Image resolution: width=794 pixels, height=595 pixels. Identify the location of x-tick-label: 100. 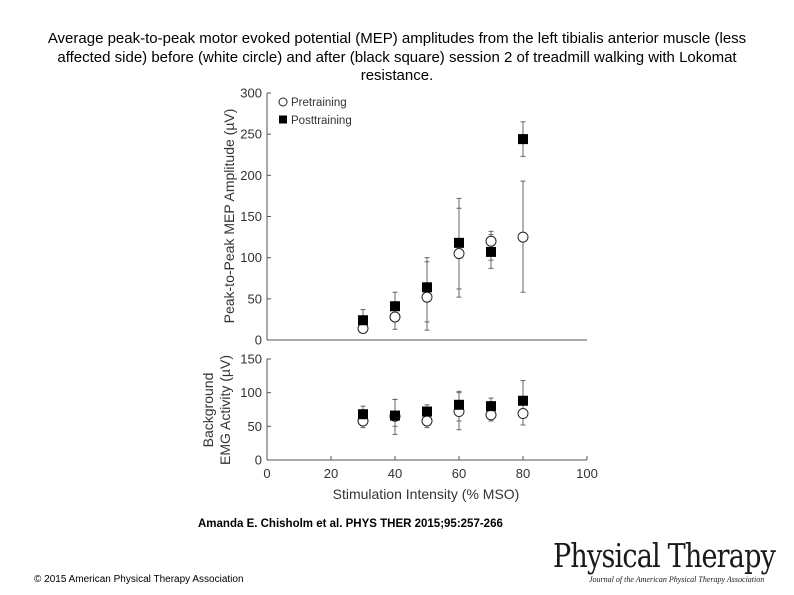
(587, 473).